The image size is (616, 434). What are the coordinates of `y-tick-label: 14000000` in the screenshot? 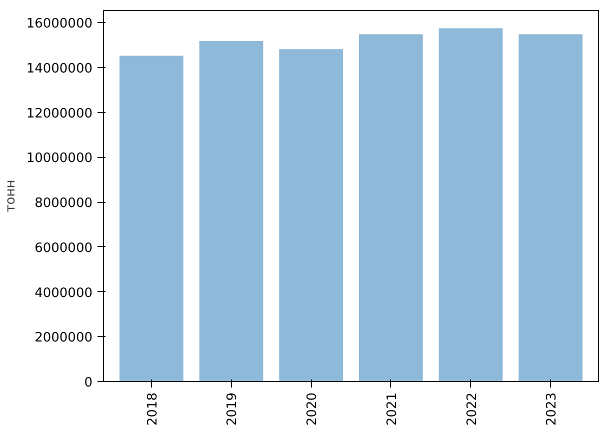 It's located at (59, 68).